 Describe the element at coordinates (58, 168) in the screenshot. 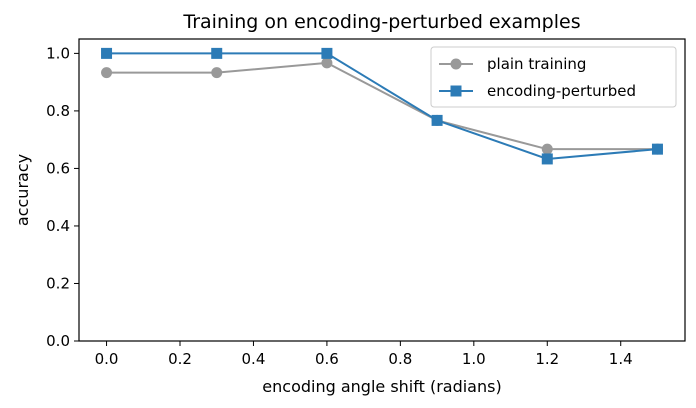

I see `y-tick-label: 0.6` at that location.